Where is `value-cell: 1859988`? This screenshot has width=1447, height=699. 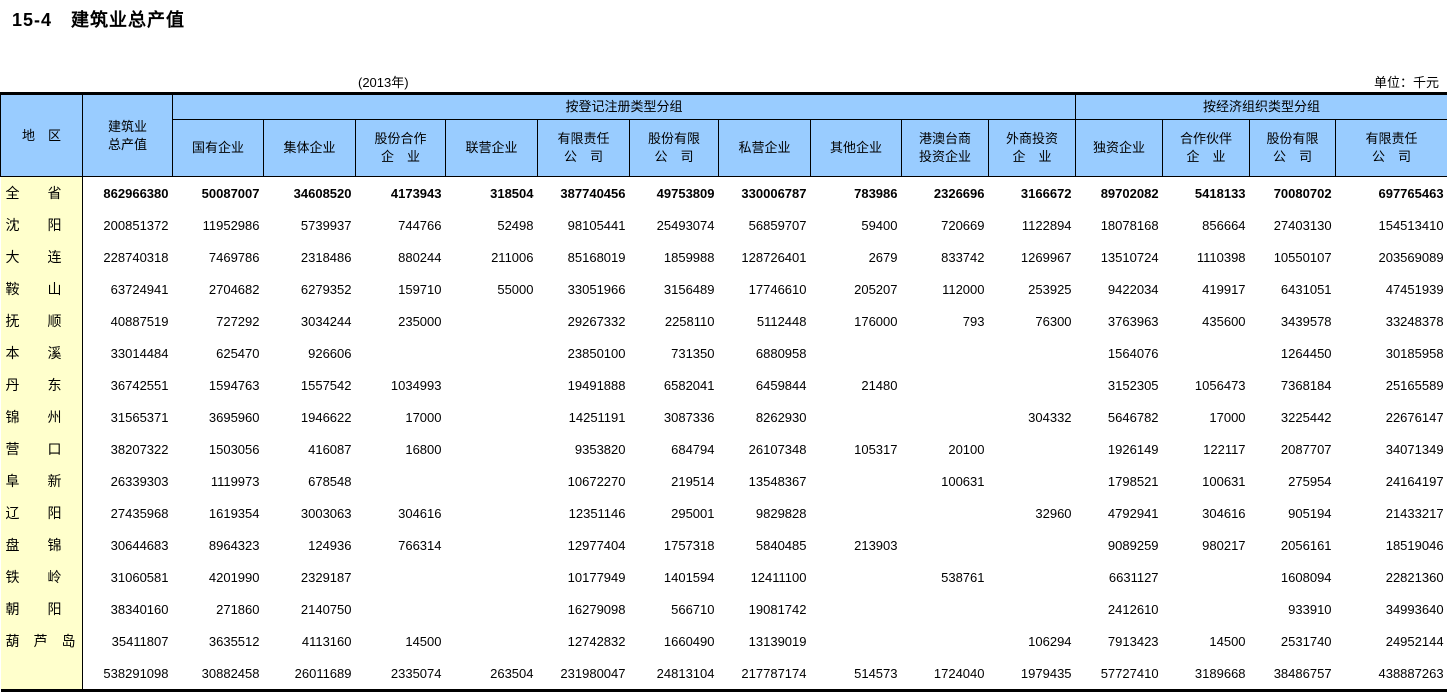 value-cell: 1859988 is located at coordinates (674, 257).